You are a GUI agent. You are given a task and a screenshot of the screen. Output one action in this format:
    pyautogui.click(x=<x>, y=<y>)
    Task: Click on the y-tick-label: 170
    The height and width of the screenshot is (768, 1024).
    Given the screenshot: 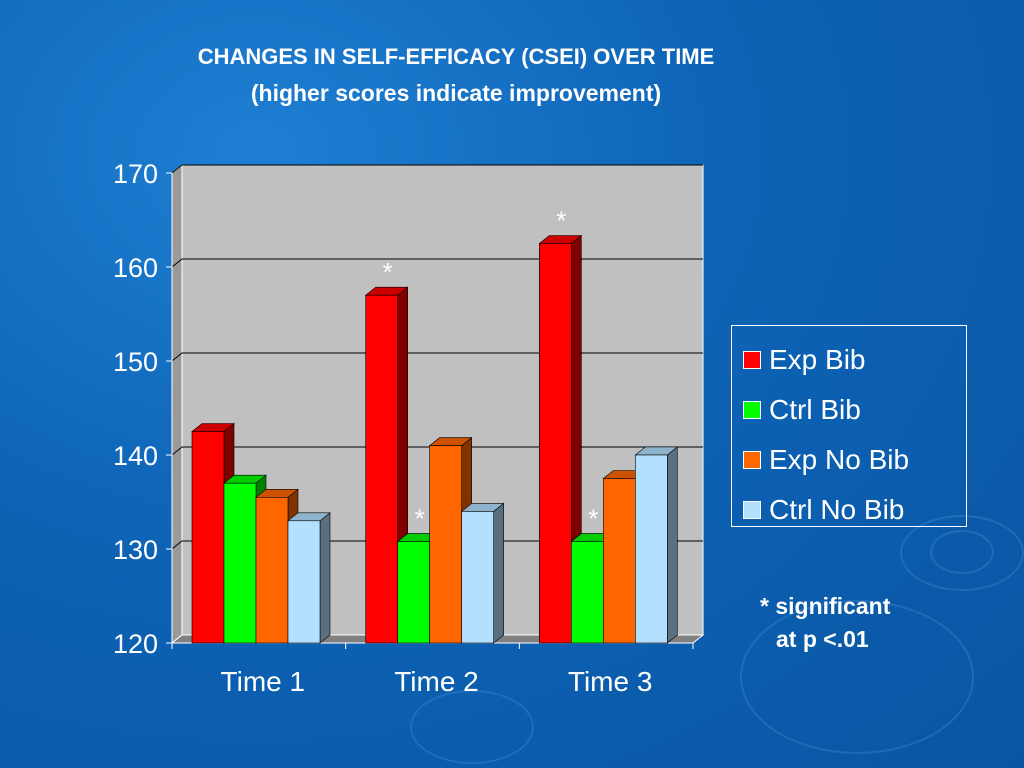 What is the action you would take?
    pyautogui.click(x=135, y=174)
    